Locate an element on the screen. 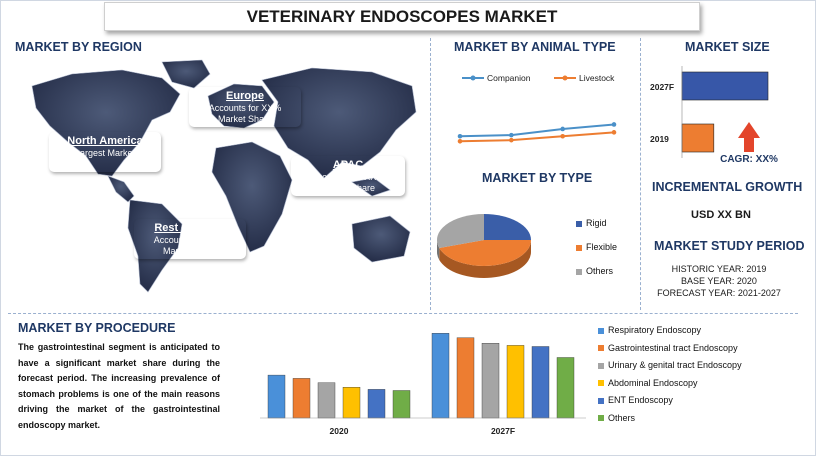  size-label-2019: 2019 is located at coordinates (659, 139).